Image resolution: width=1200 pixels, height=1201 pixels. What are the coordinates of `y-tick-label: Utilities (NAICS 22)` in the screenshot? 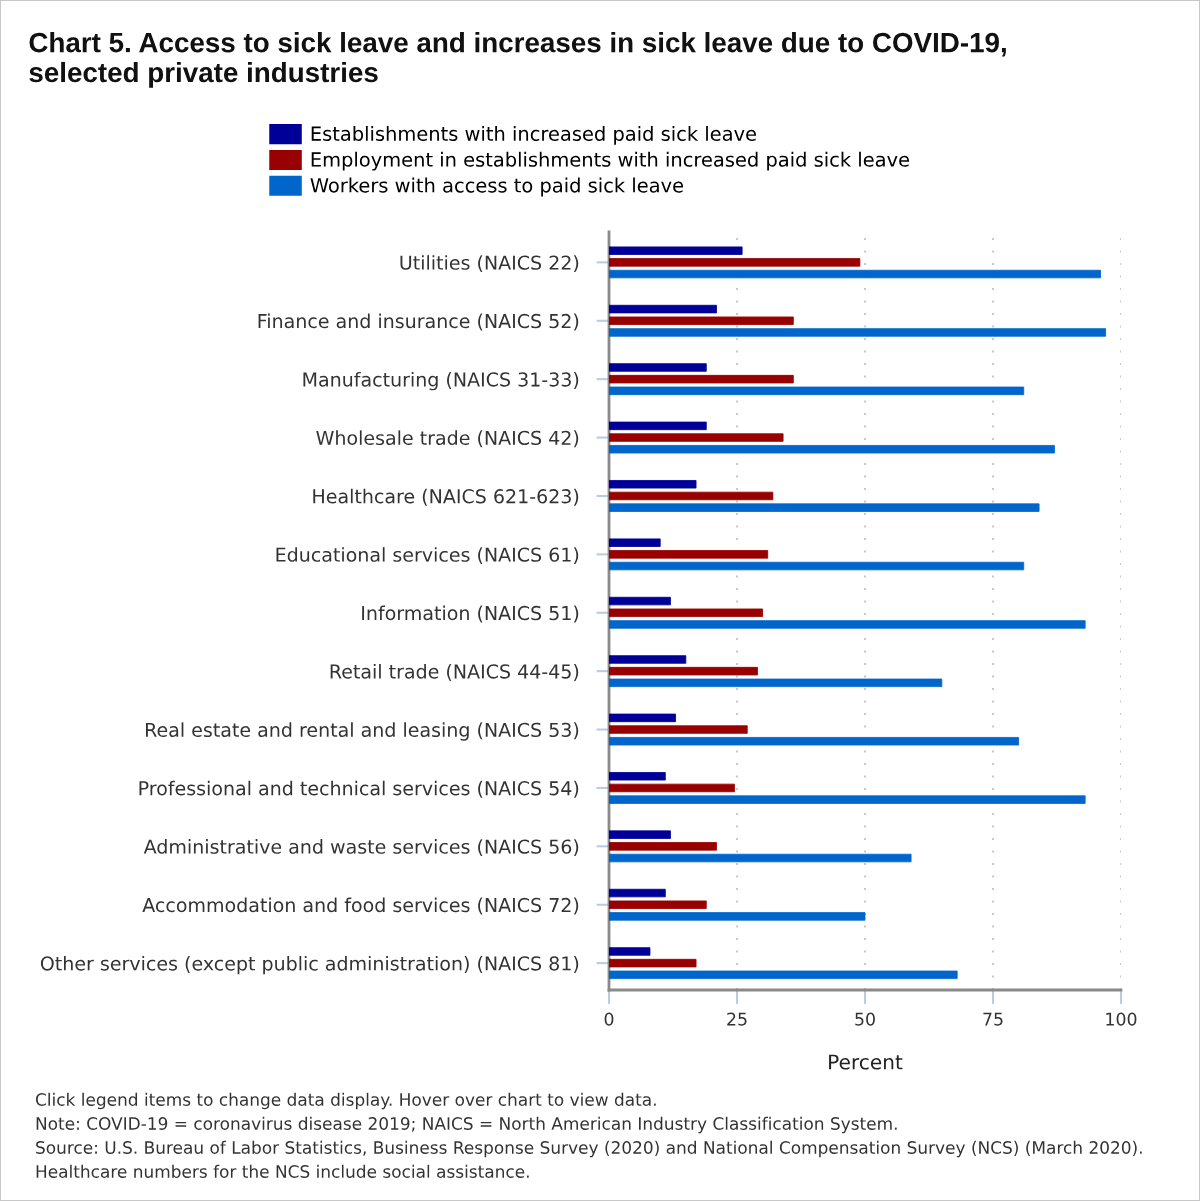 It's located at (489, 264).